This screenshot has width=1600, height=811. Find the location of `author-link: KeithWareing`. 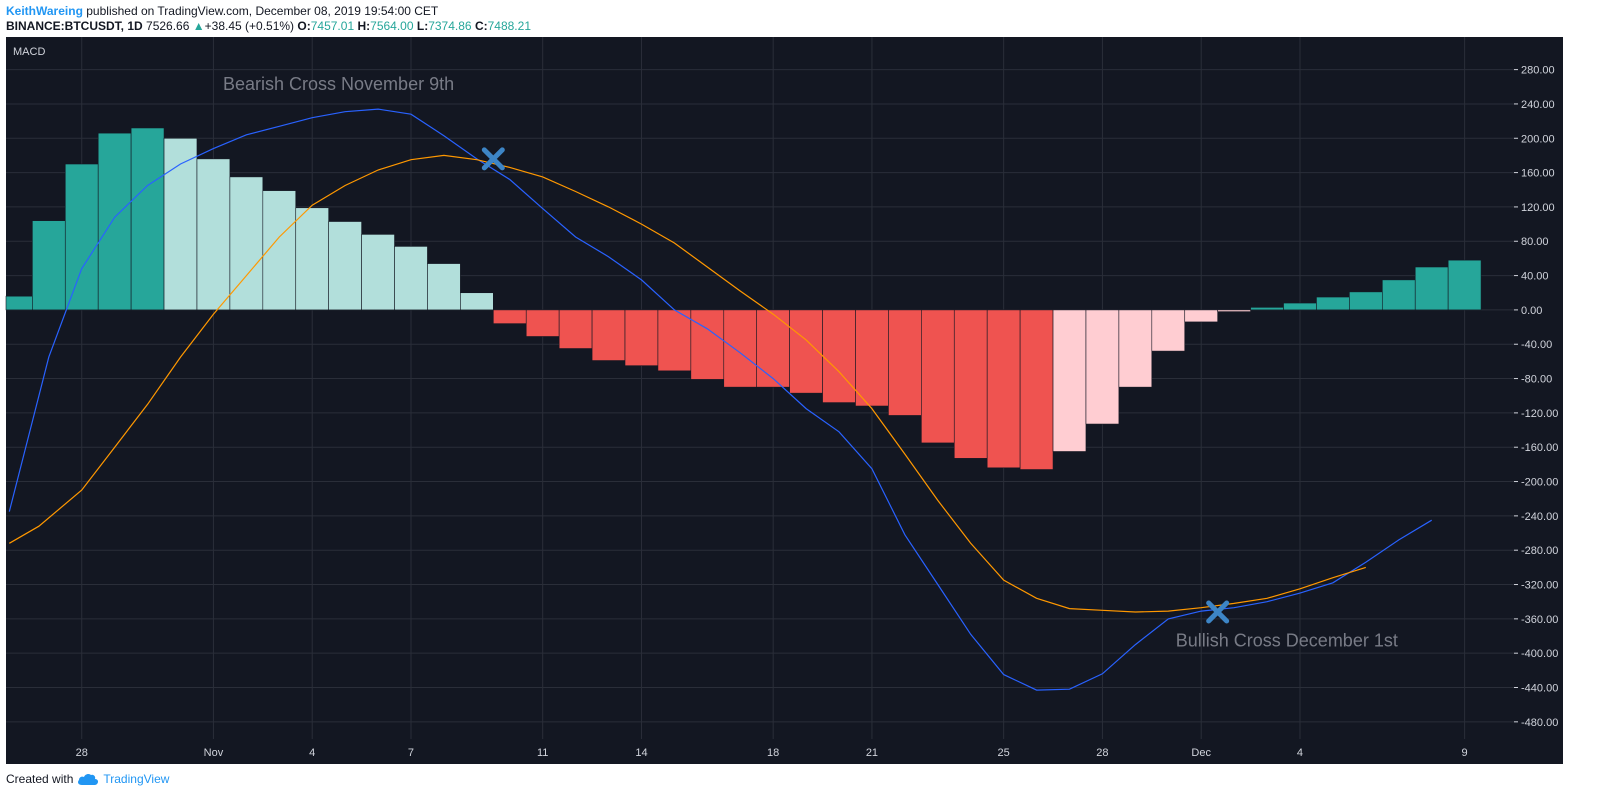

author-link: KeithWareing is located at coordinates (44, 11).